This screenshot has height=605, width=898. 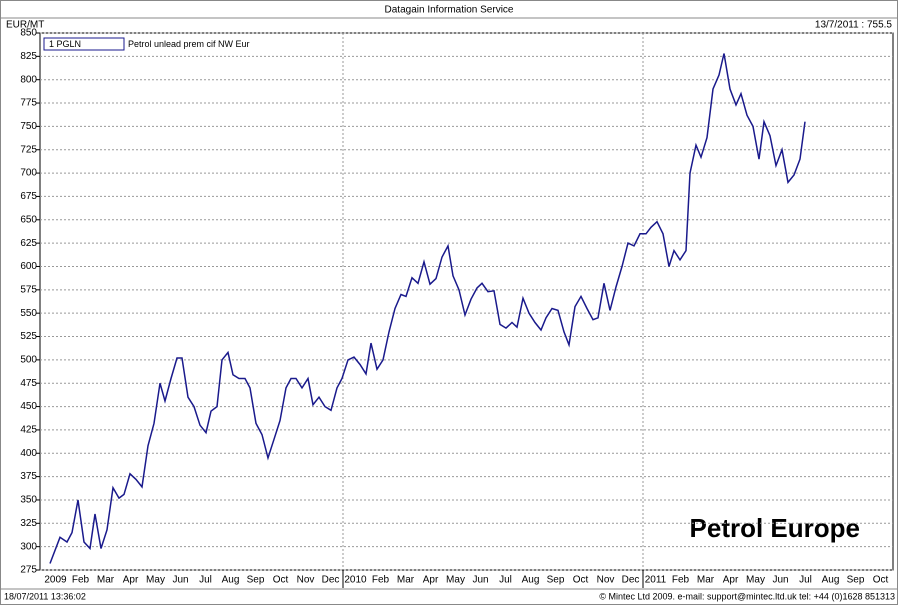 I want to click on y-tick-label: 325, so click(x=28, y=523).